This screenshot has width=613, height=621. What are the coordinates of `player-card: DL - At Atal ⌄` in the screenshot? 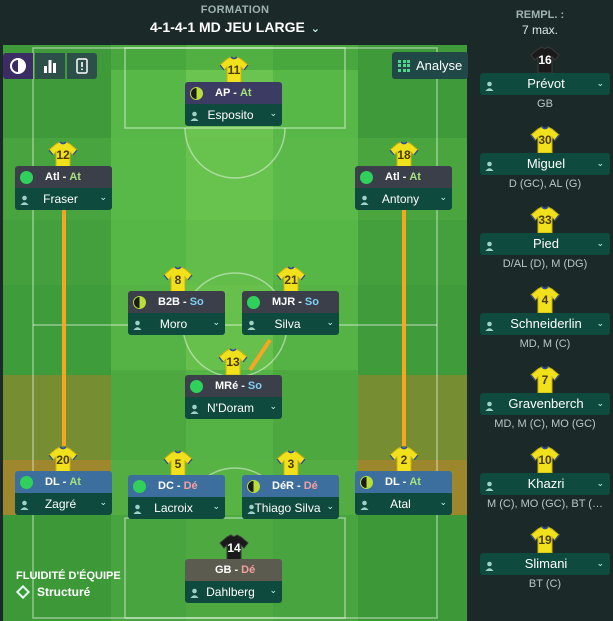 It's located at (403, 493).